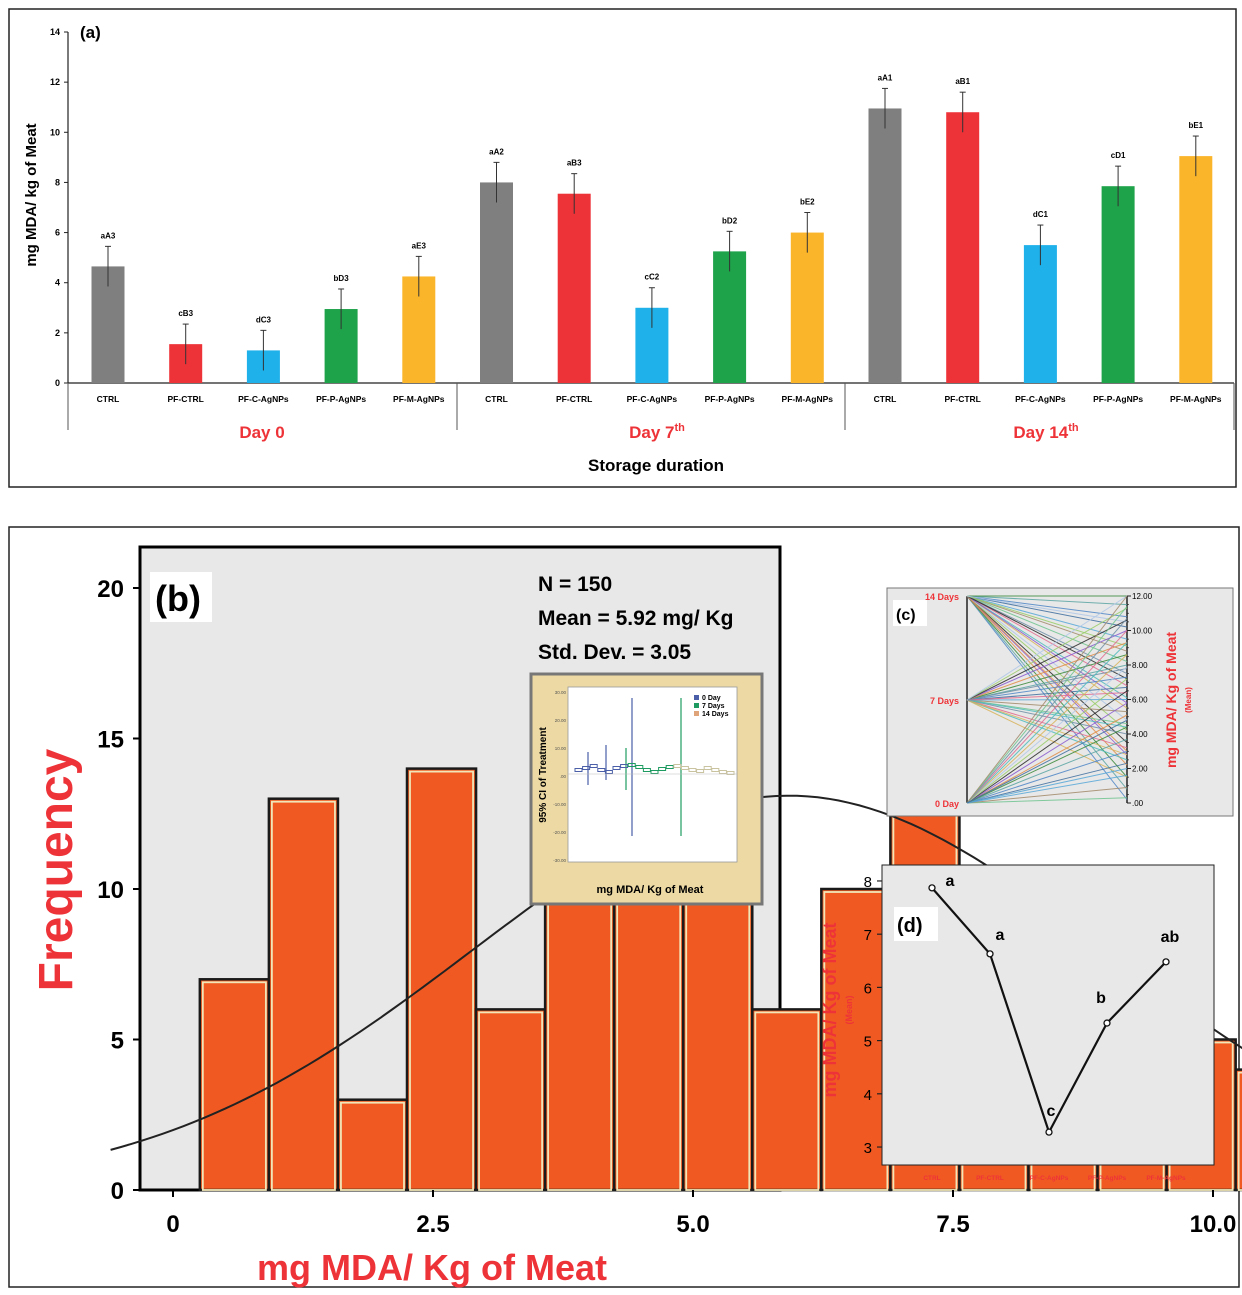  I want to click on inset-y-tick: -30.00, so click(559, 860).